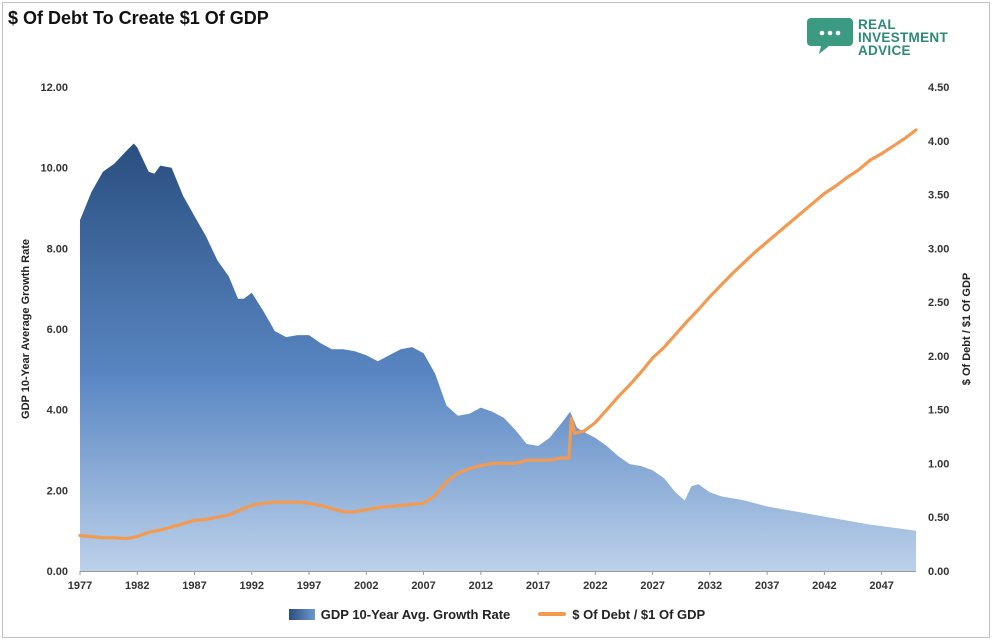 The height and width of the screenshot is (642, 994). I want to click on right-axis-ticks: 0.00 0.50 1.00 1.50 2.00 2.50 3.00 3.50 4.00 4.50, so click(938, 330).